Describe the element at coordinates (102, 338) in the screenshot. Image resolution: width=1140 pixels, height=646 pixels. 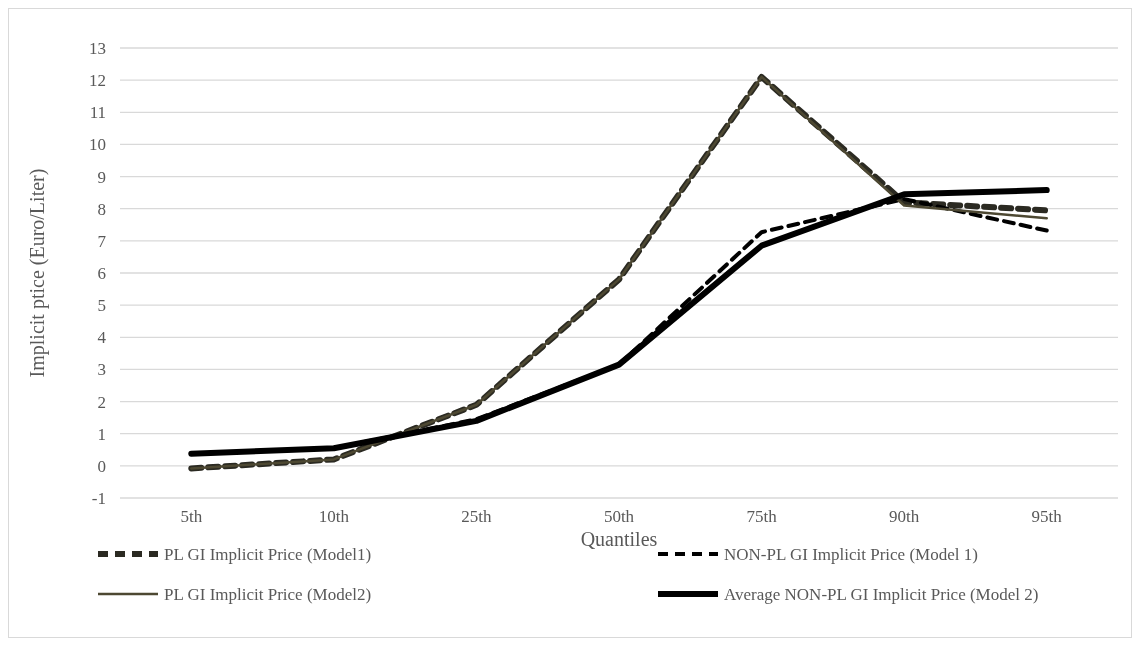
I see `y-tick-label: 4` at that location.